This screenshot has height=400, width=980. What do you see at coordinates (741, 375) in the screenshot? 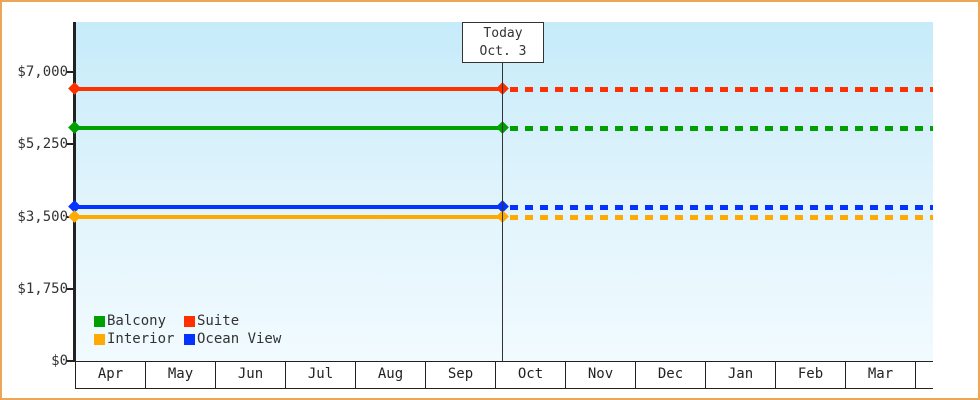
I see `month-cell: Jan` at bounding box center [741, 375].